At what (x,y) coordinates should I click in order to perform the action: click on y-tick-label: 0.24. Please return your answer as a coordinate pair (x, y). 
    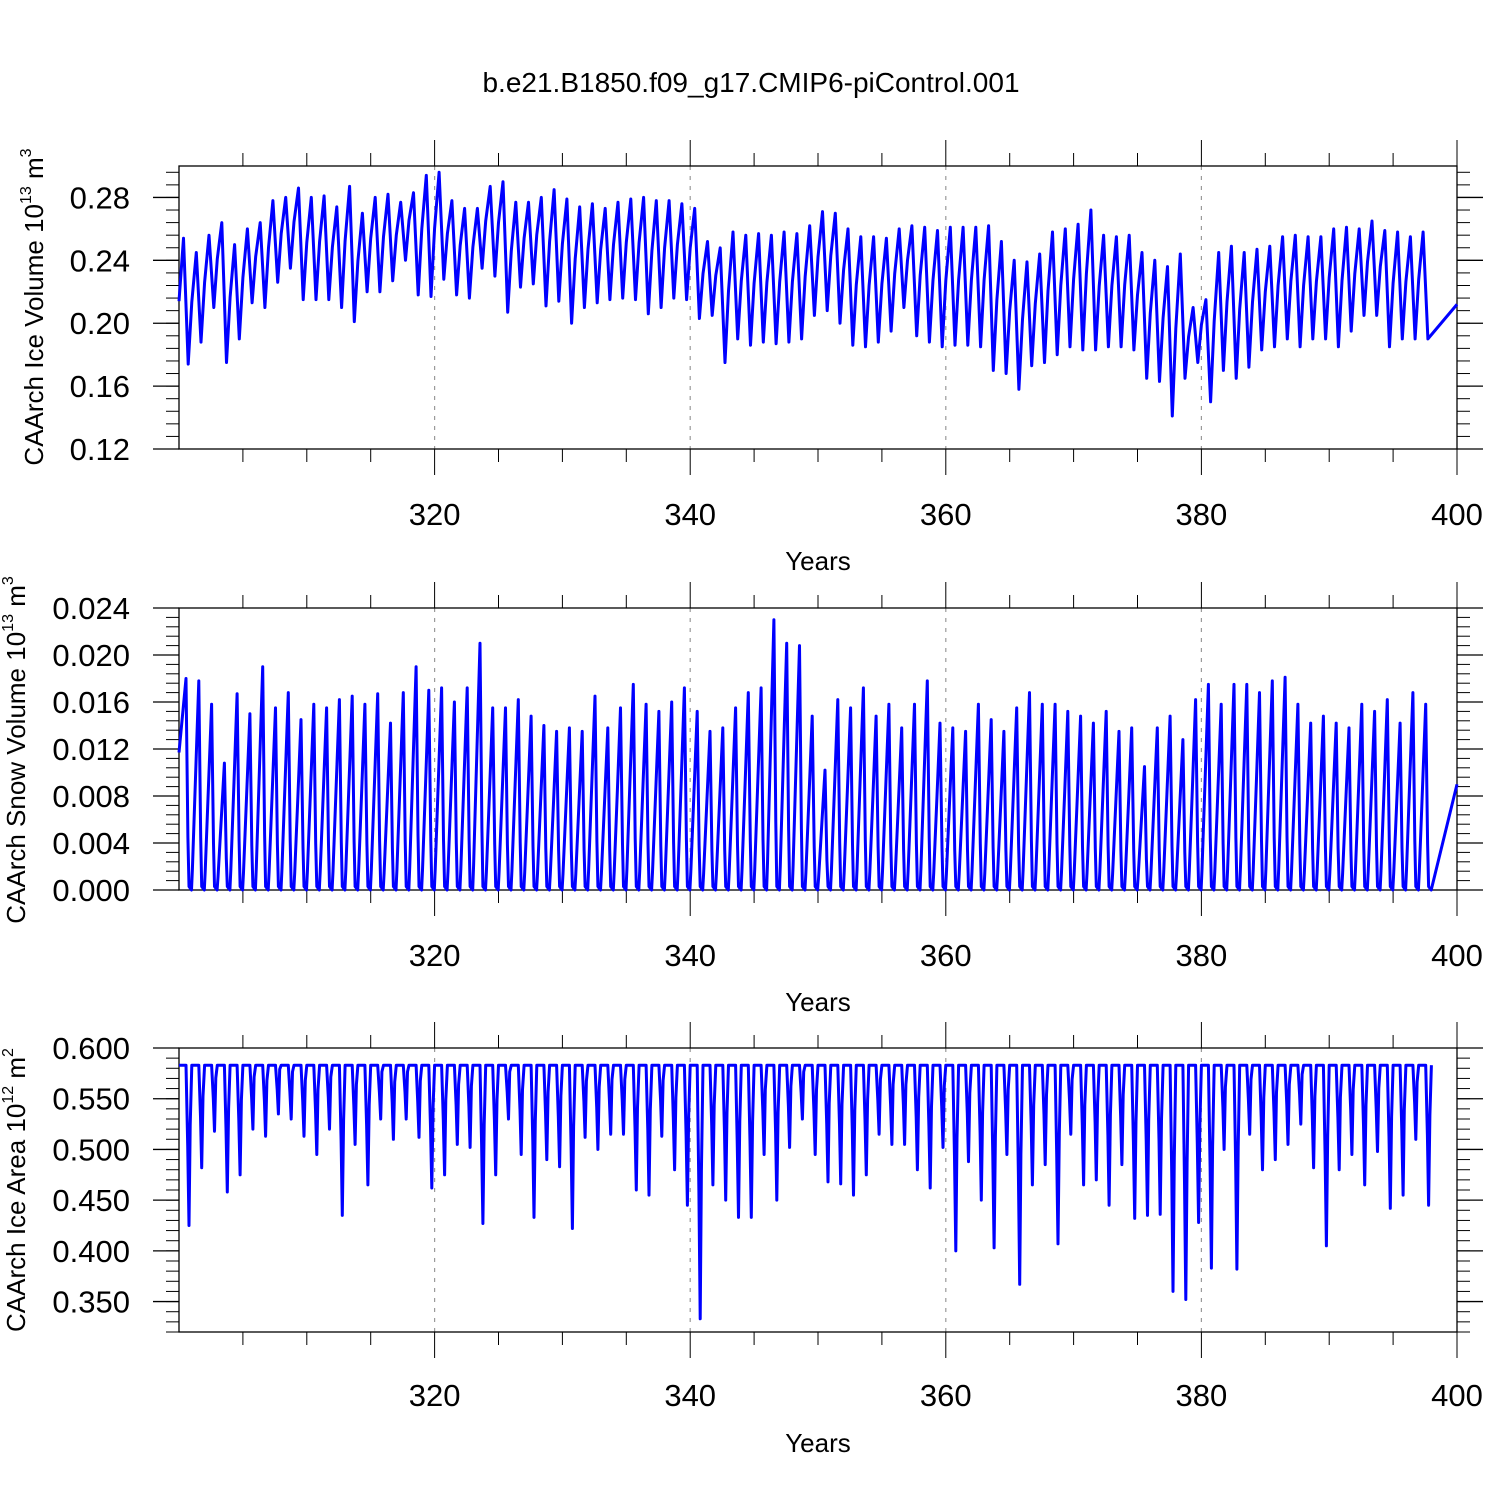
    Looking at the image, I should click on (100, 260).